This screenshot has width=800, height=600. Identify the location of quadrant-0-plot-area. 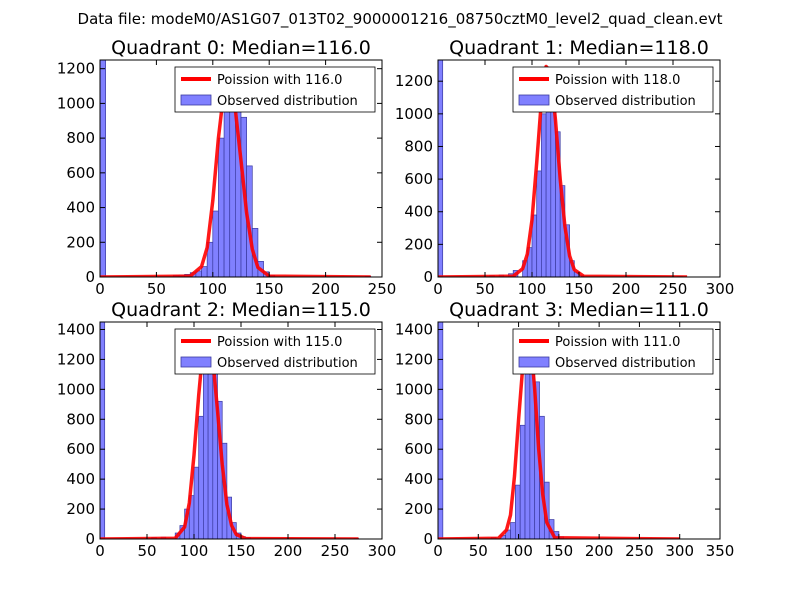
(236, 168).